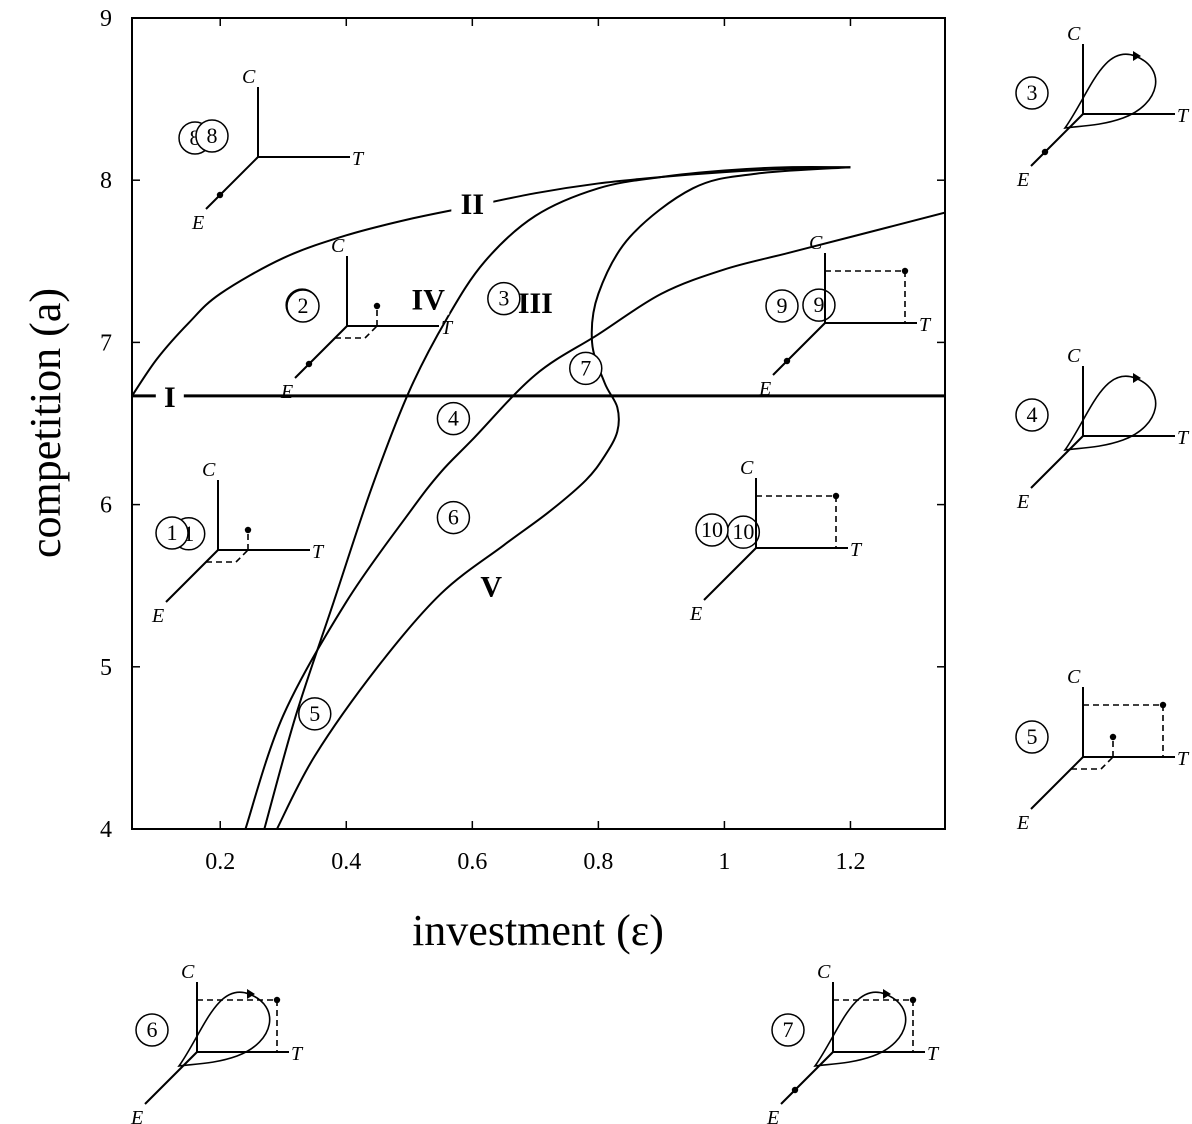  I want to click on y-tick-label: 7, so click(106, 343).